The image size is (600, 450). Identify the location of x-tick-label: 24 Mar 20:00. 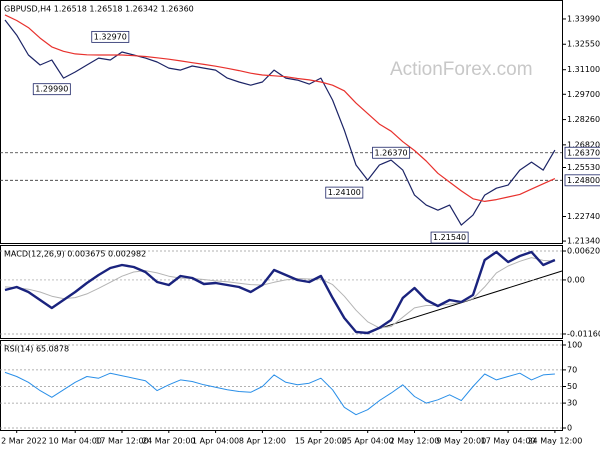
(168, 441).